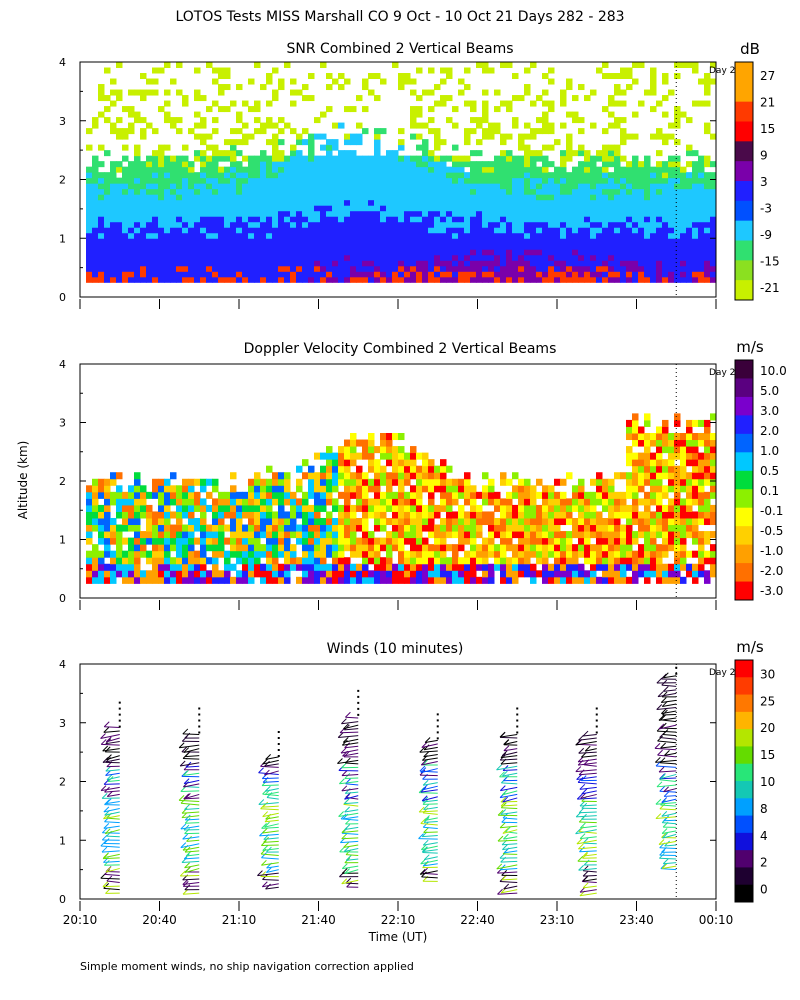 The width and height of the screenshot is (800, 1000). Describe the element at coordinates (62, 238) in the screenshot. I see `y-tick-label: 1` at that location.